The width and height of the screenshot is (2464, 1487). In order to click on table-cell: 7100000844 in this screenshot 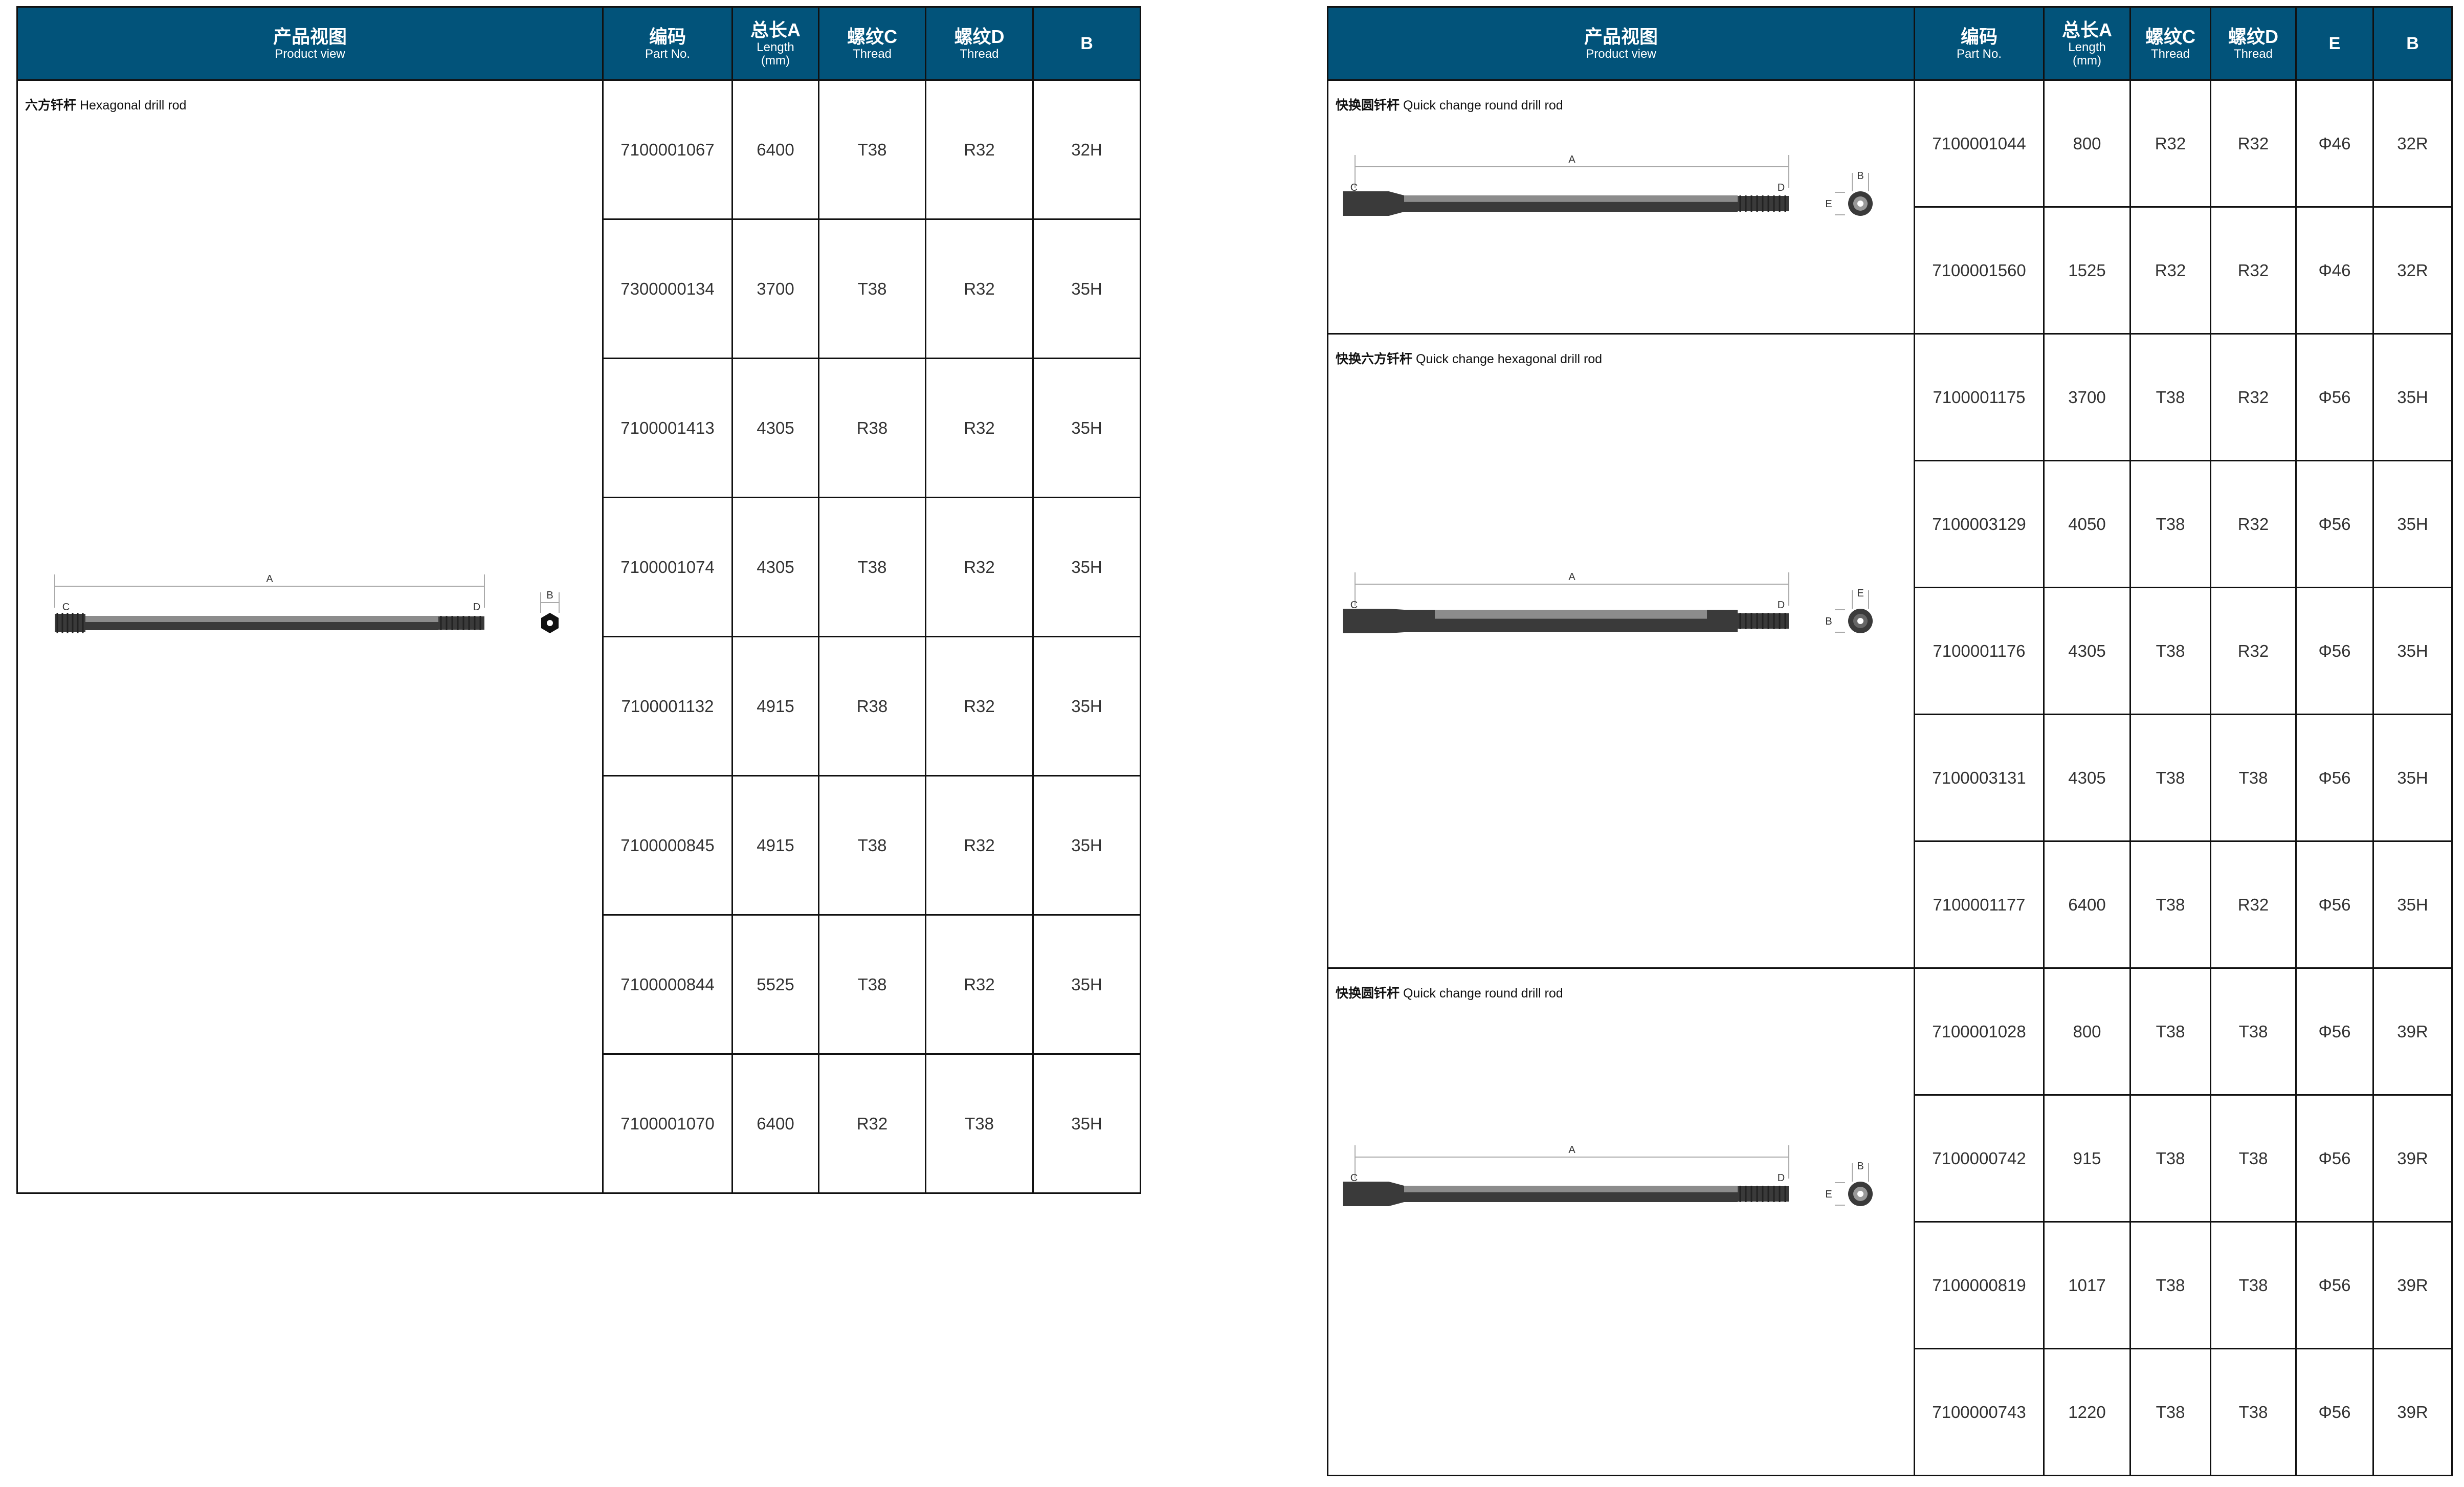, I will do `click(667, 984)`.